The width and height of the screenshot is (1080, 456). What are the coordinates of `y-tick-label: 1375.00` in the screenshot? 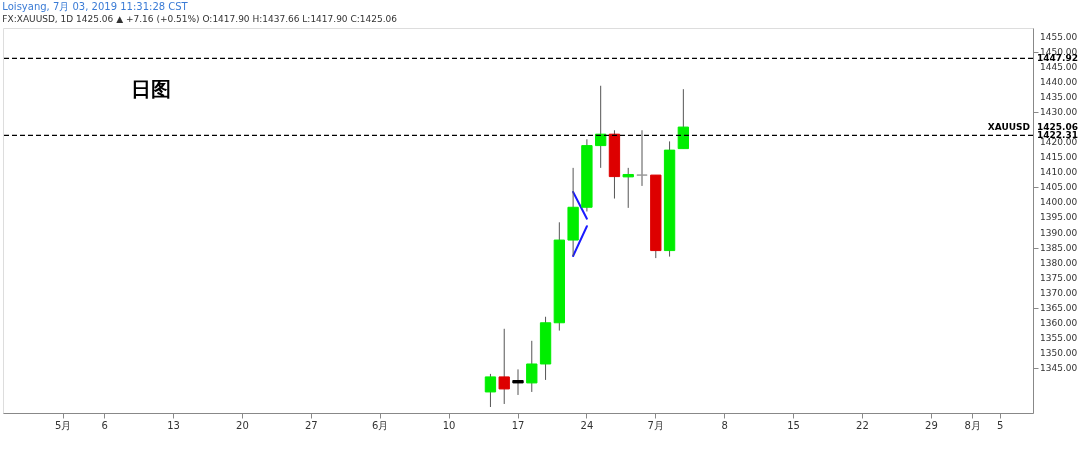 It's located at (1059, 277).